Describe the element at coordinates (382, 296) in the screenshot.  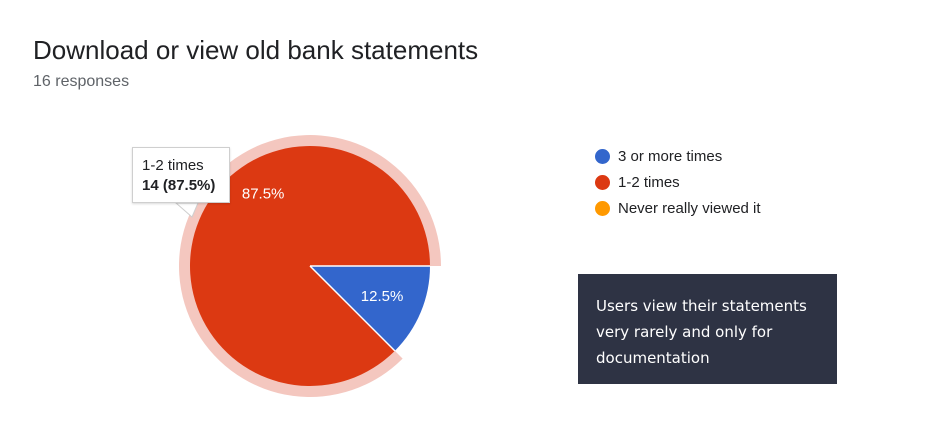
I see `slice-percent-label: 12.5%` at that location.